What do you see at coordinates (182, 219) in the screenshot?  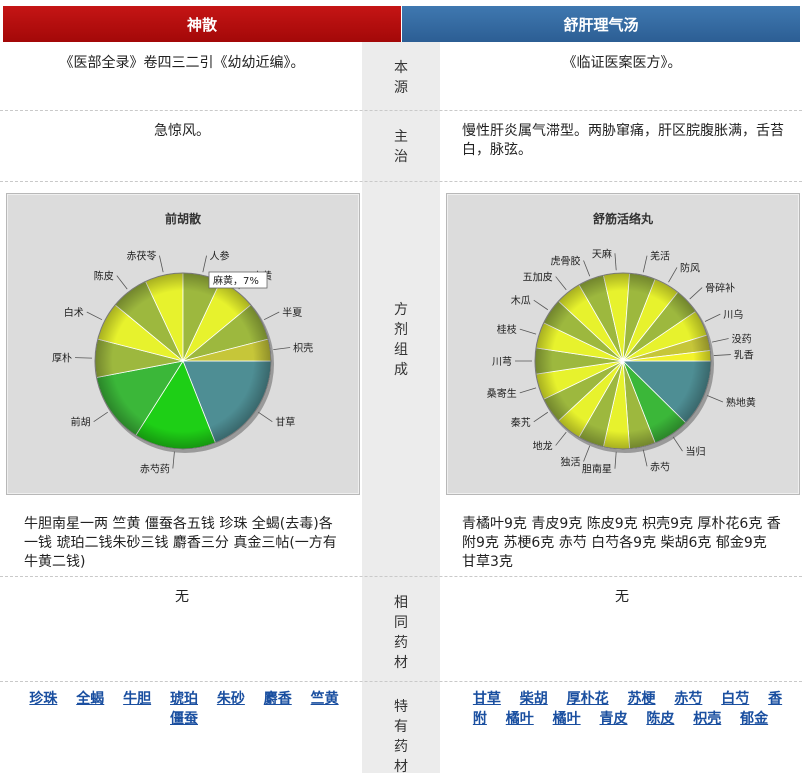 I see `chart-title: 前胡散` at bounding box center [182, 219].